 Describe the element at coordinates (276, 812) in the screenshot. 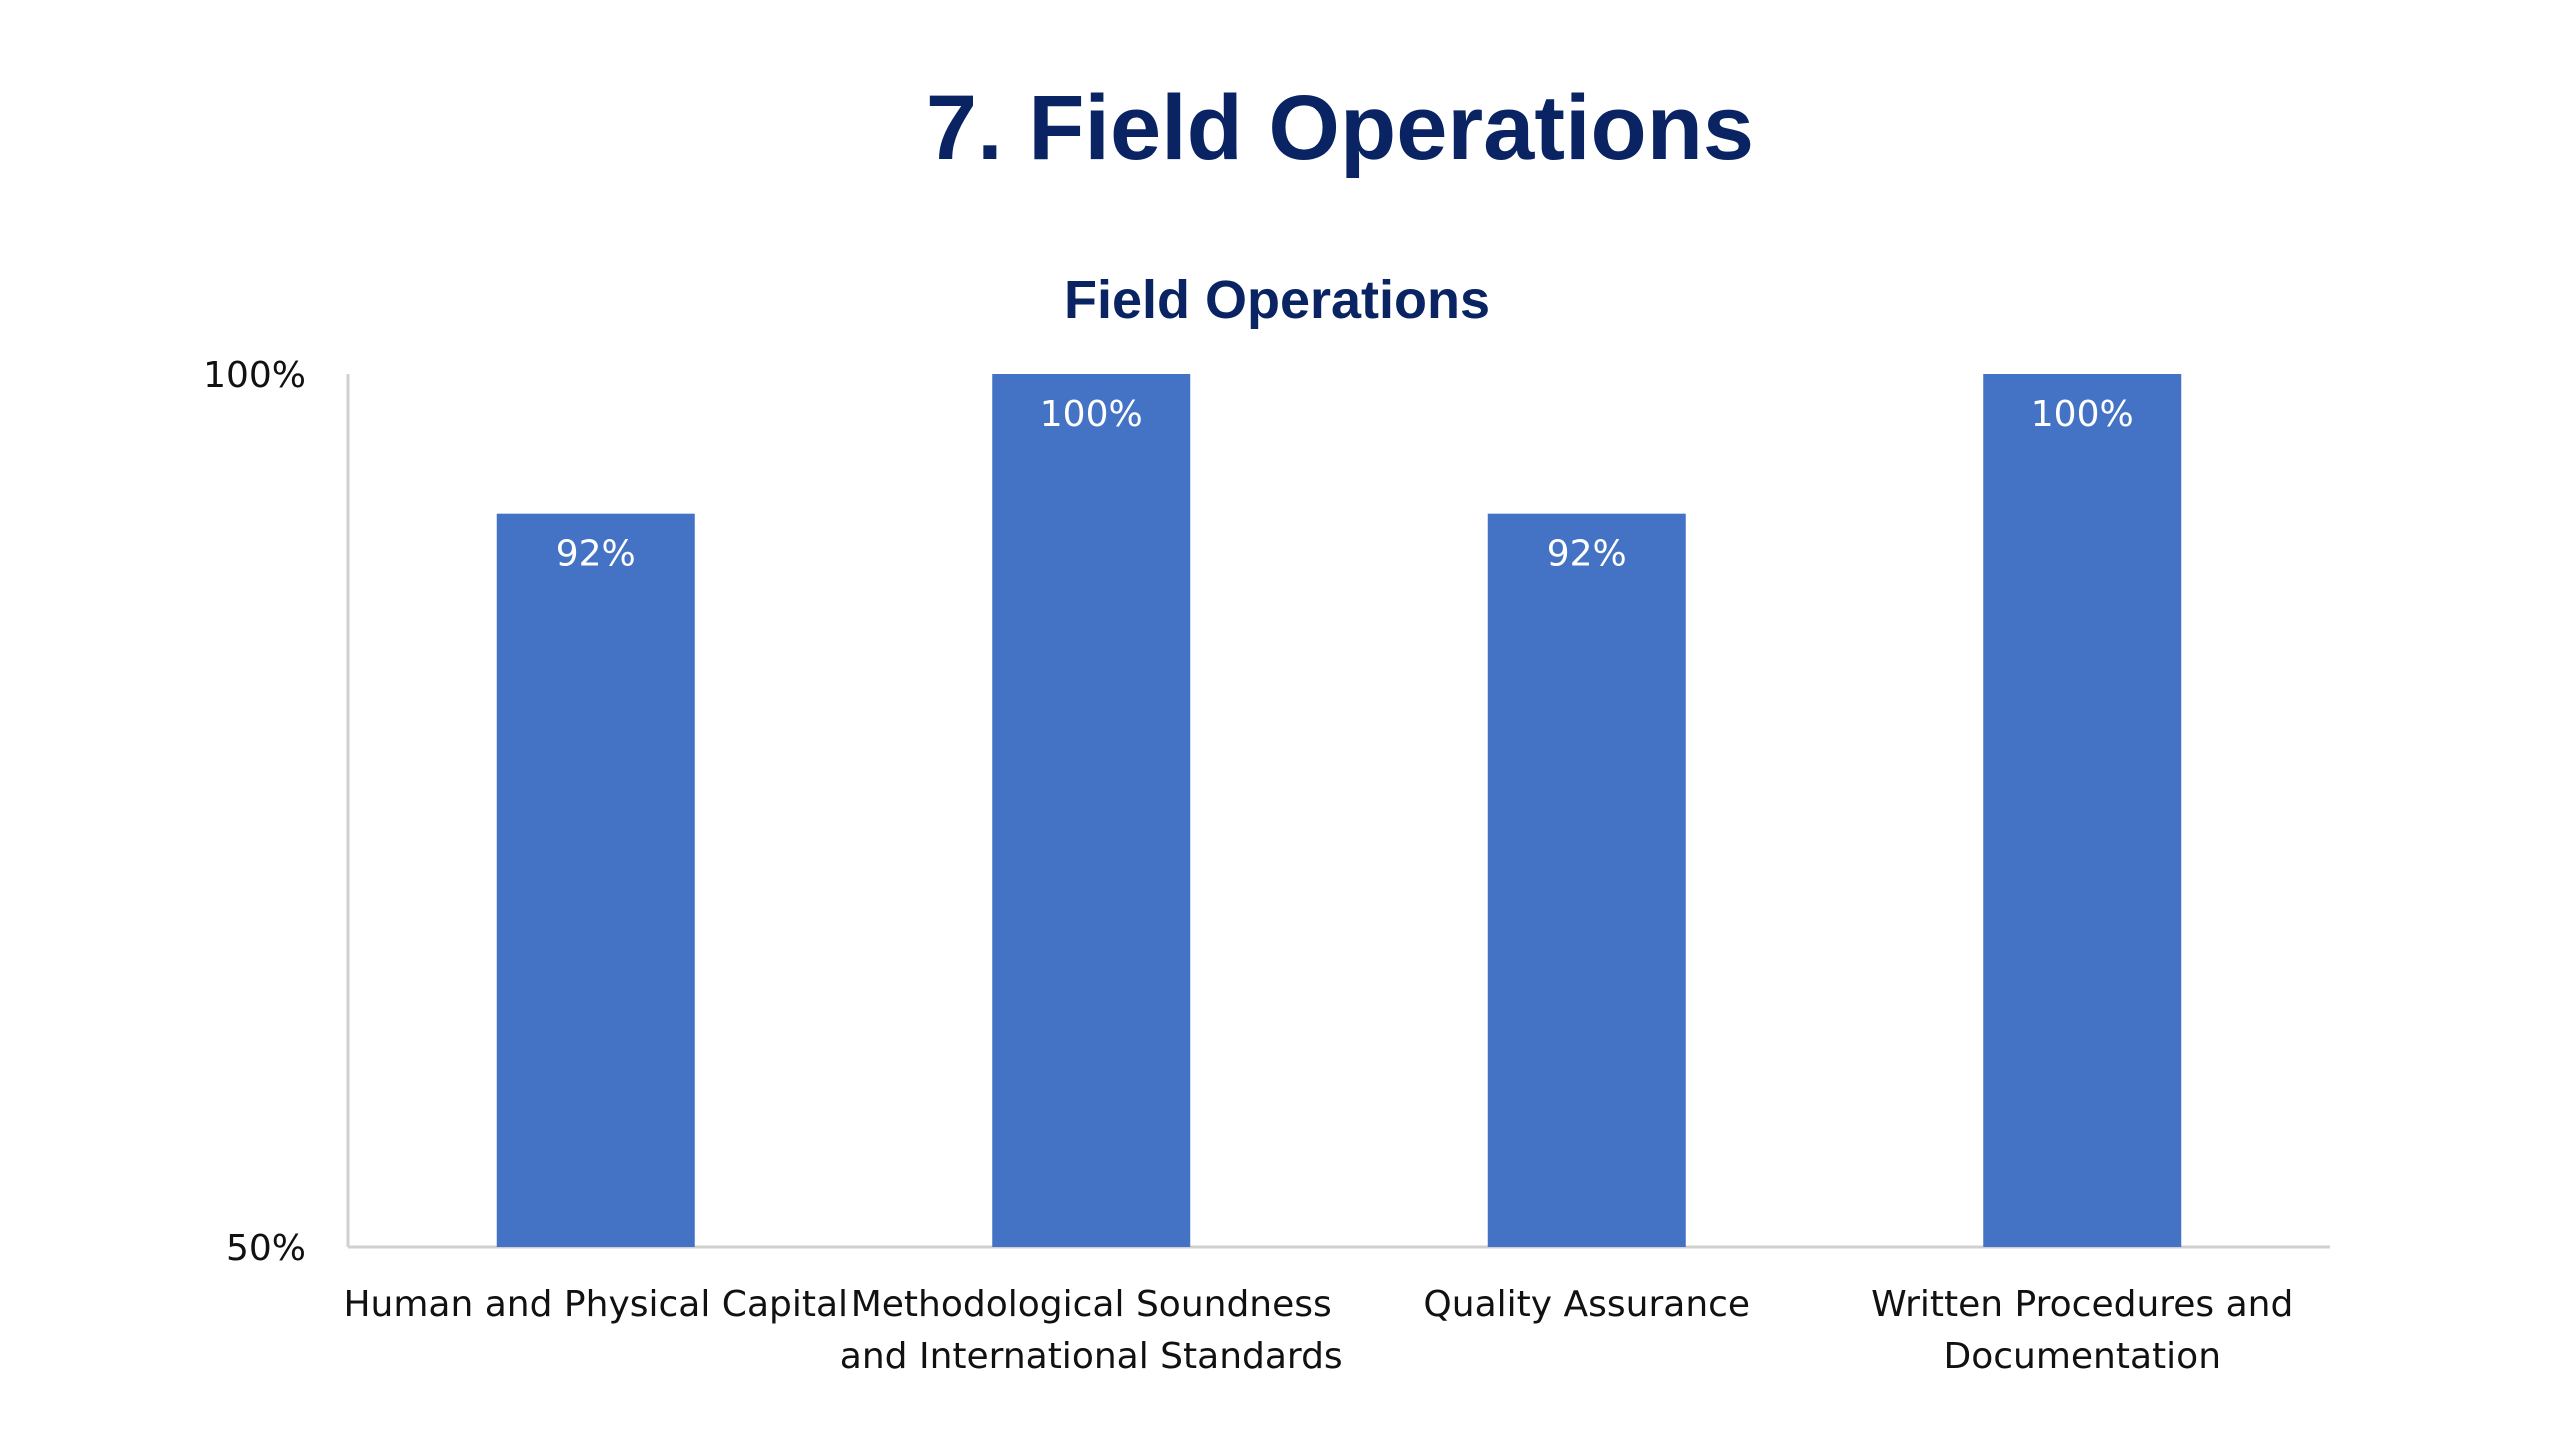

I see `y-axis: 50% 100%` at that location.